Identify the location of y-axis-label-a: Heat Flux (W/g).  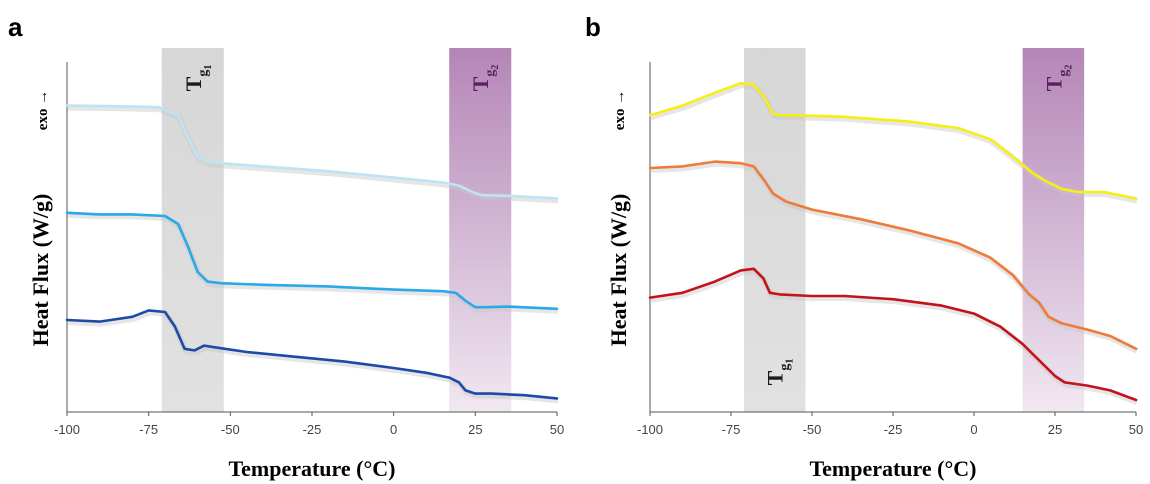
(40, 270).